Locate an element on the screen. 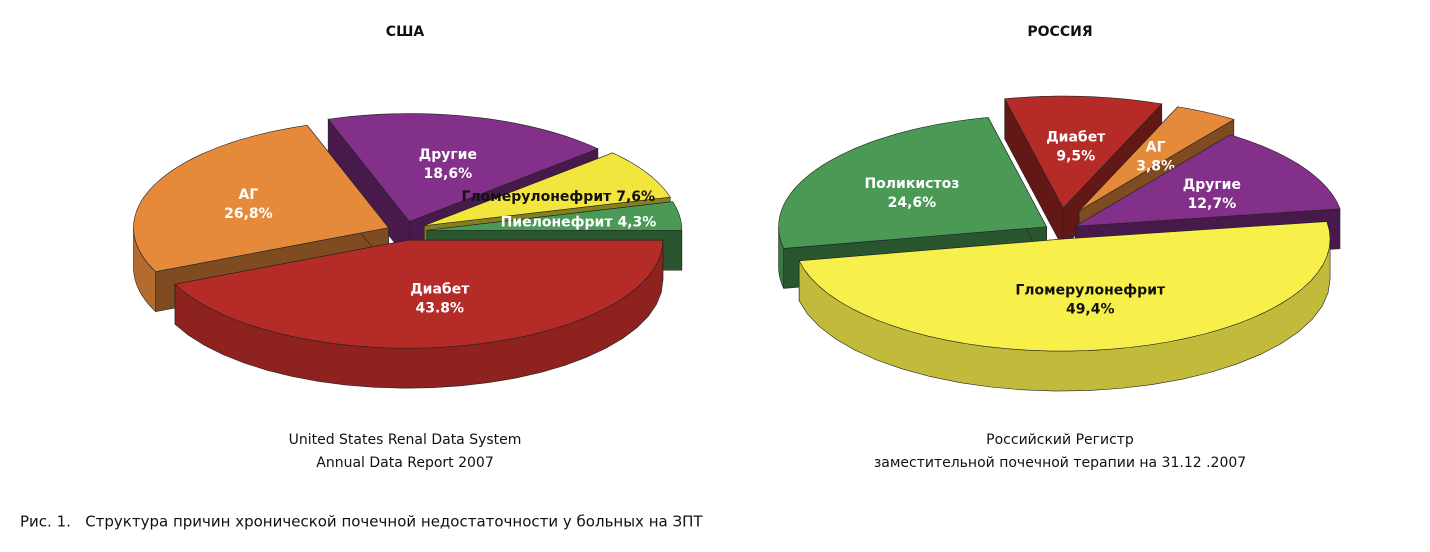 This screenshot has height=552, width=1430. value-label: 18,6% is located at coordinates (448, 174).